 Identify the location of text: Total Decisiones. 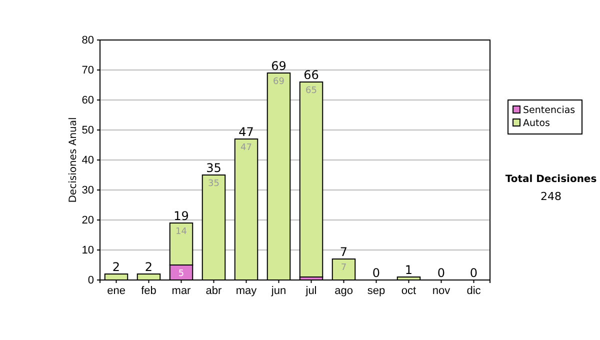
(551, 179).